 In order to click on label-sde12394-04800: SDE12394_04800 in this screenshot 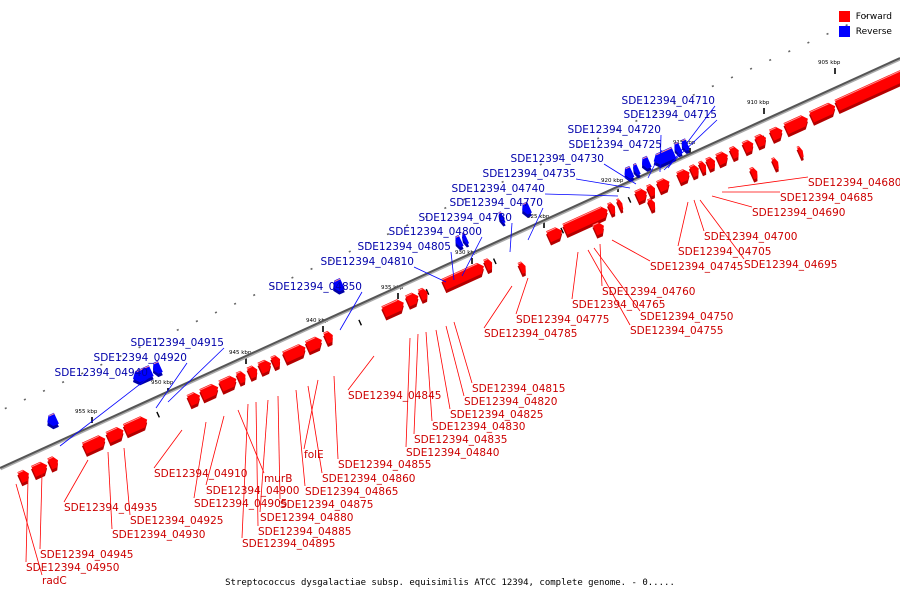, I will do `click(435, 232)`.